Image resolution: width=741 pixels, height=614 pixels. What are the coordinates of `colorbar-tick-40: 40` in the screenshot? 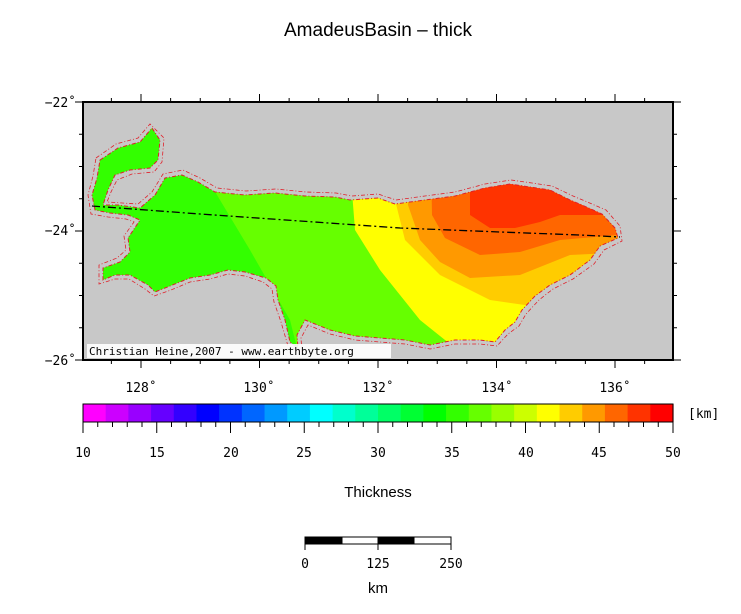 It's located at (526, 453).